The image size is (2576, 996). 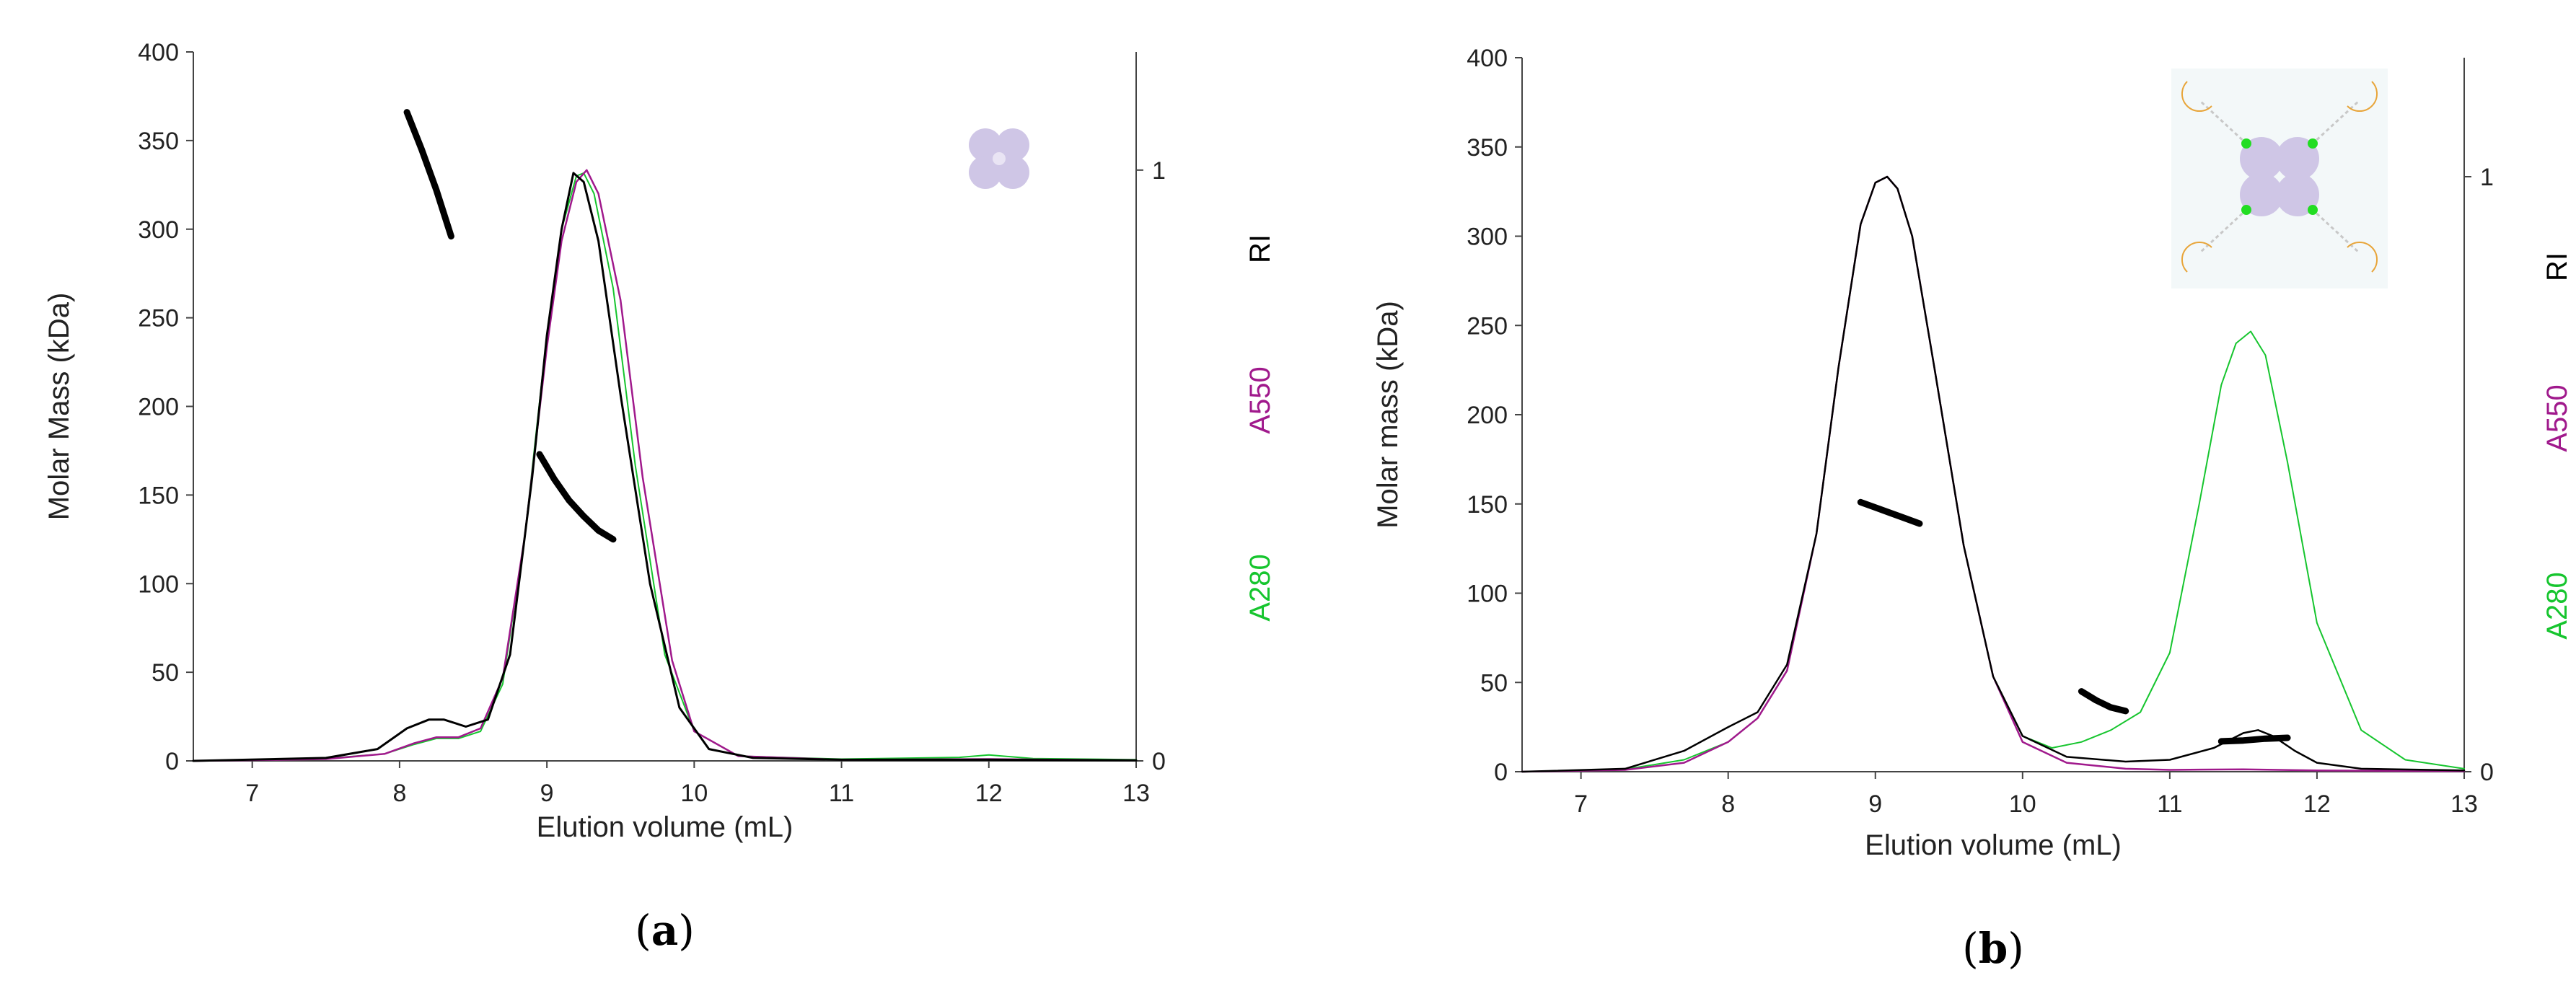 What do you see at coordinates (1388, 415) in the screenshot?
I see `y-axis-title: Molar mass (kDa)` at bounding box center [1388, 415].